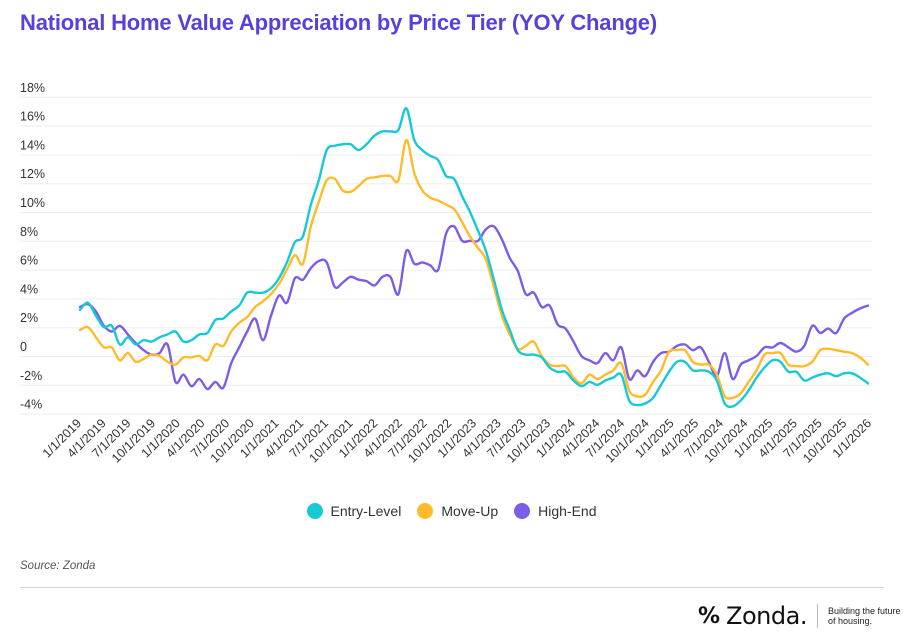 This screenshot has height=636, width=903. Describe the element at coordinates (766, 616) in the screenshot. I see `brand-name: Zonda.` at that location.